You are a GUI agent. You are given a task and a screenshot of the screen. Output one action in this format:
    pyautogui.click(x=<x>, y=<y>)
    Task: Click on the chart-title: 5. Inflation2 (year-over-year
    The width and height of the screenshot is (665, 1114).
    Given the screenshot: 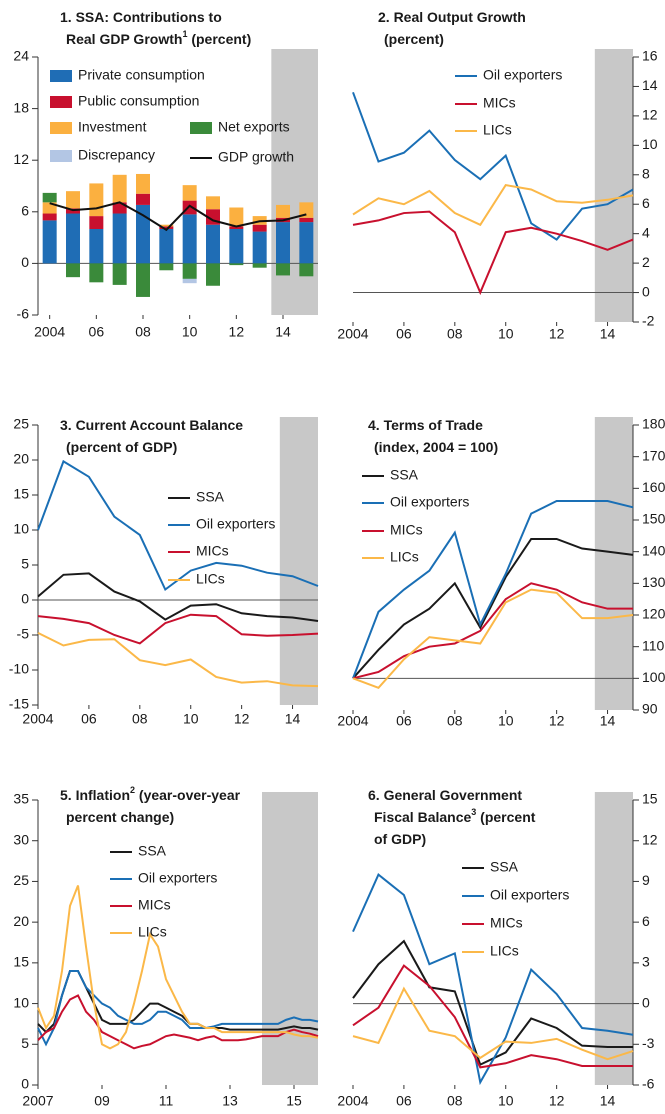 What is the action you would take?
    pyautogui.click(x=150, y=793)
    